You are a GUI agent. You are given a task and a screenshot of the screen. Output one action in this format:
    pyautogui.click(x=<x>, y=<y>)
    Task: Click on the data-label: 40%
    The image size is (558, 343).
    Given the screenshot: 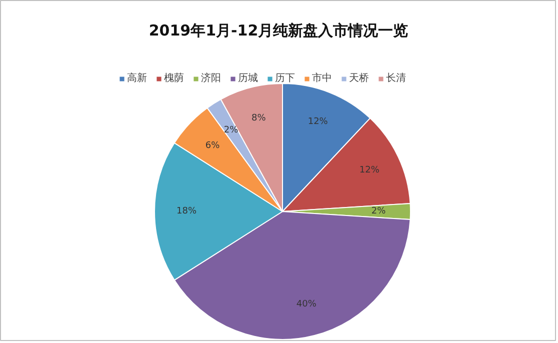 What is the action you would take?
    pyautogui.click(x=306, y=304)
    